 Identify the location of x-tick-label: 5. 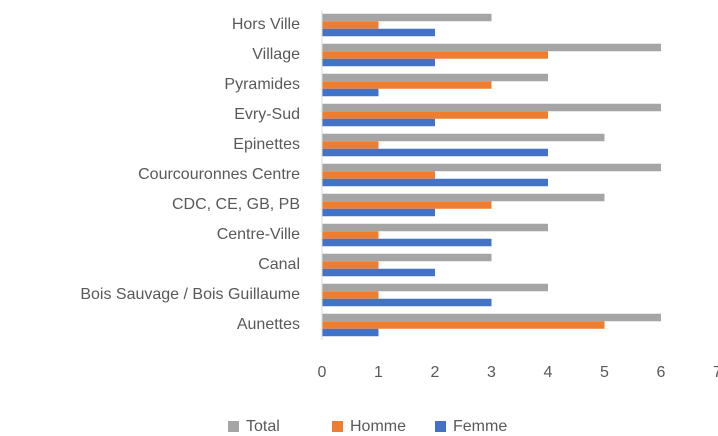
(604, 372).